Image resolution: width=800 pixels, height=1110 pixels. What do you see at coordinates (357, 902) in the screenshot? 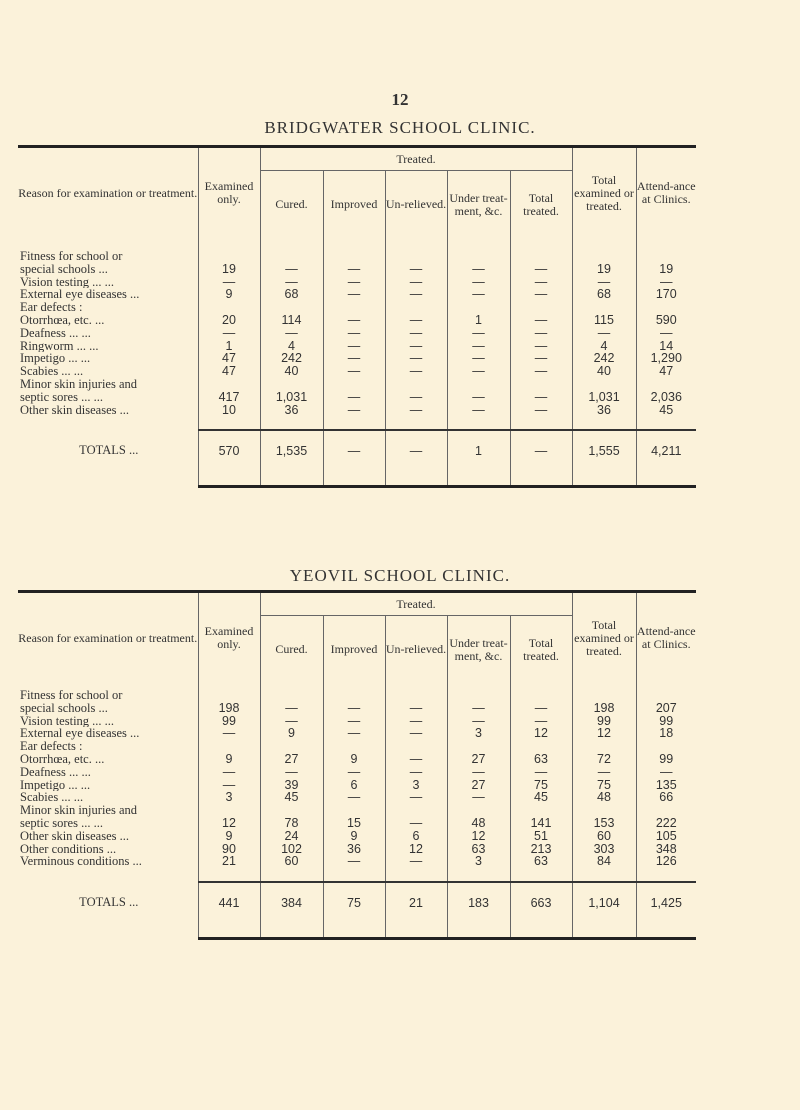
I see `totals-row: TOTALS ... 441 384 75 21 183 663 1,104 1,425` at bounding box center [357, 902].